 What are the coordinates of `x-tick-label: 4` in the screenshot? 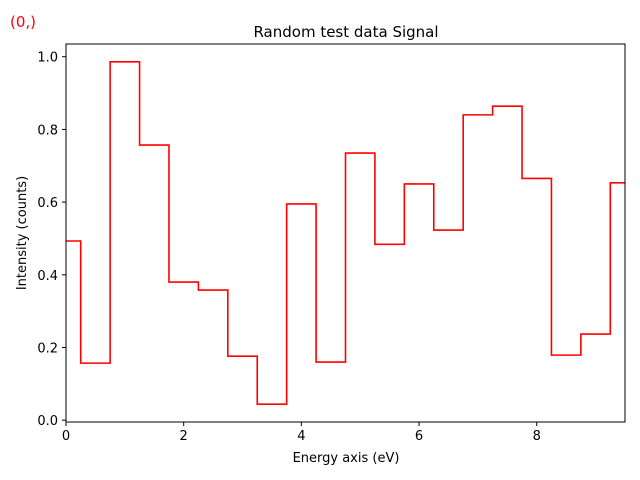 It's located at (301, 436).